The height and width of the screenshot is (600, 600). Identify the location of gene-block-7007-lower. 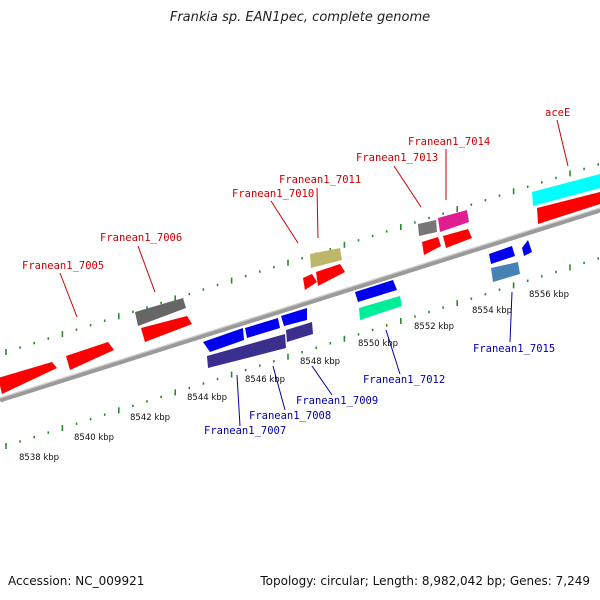
(246, 351).